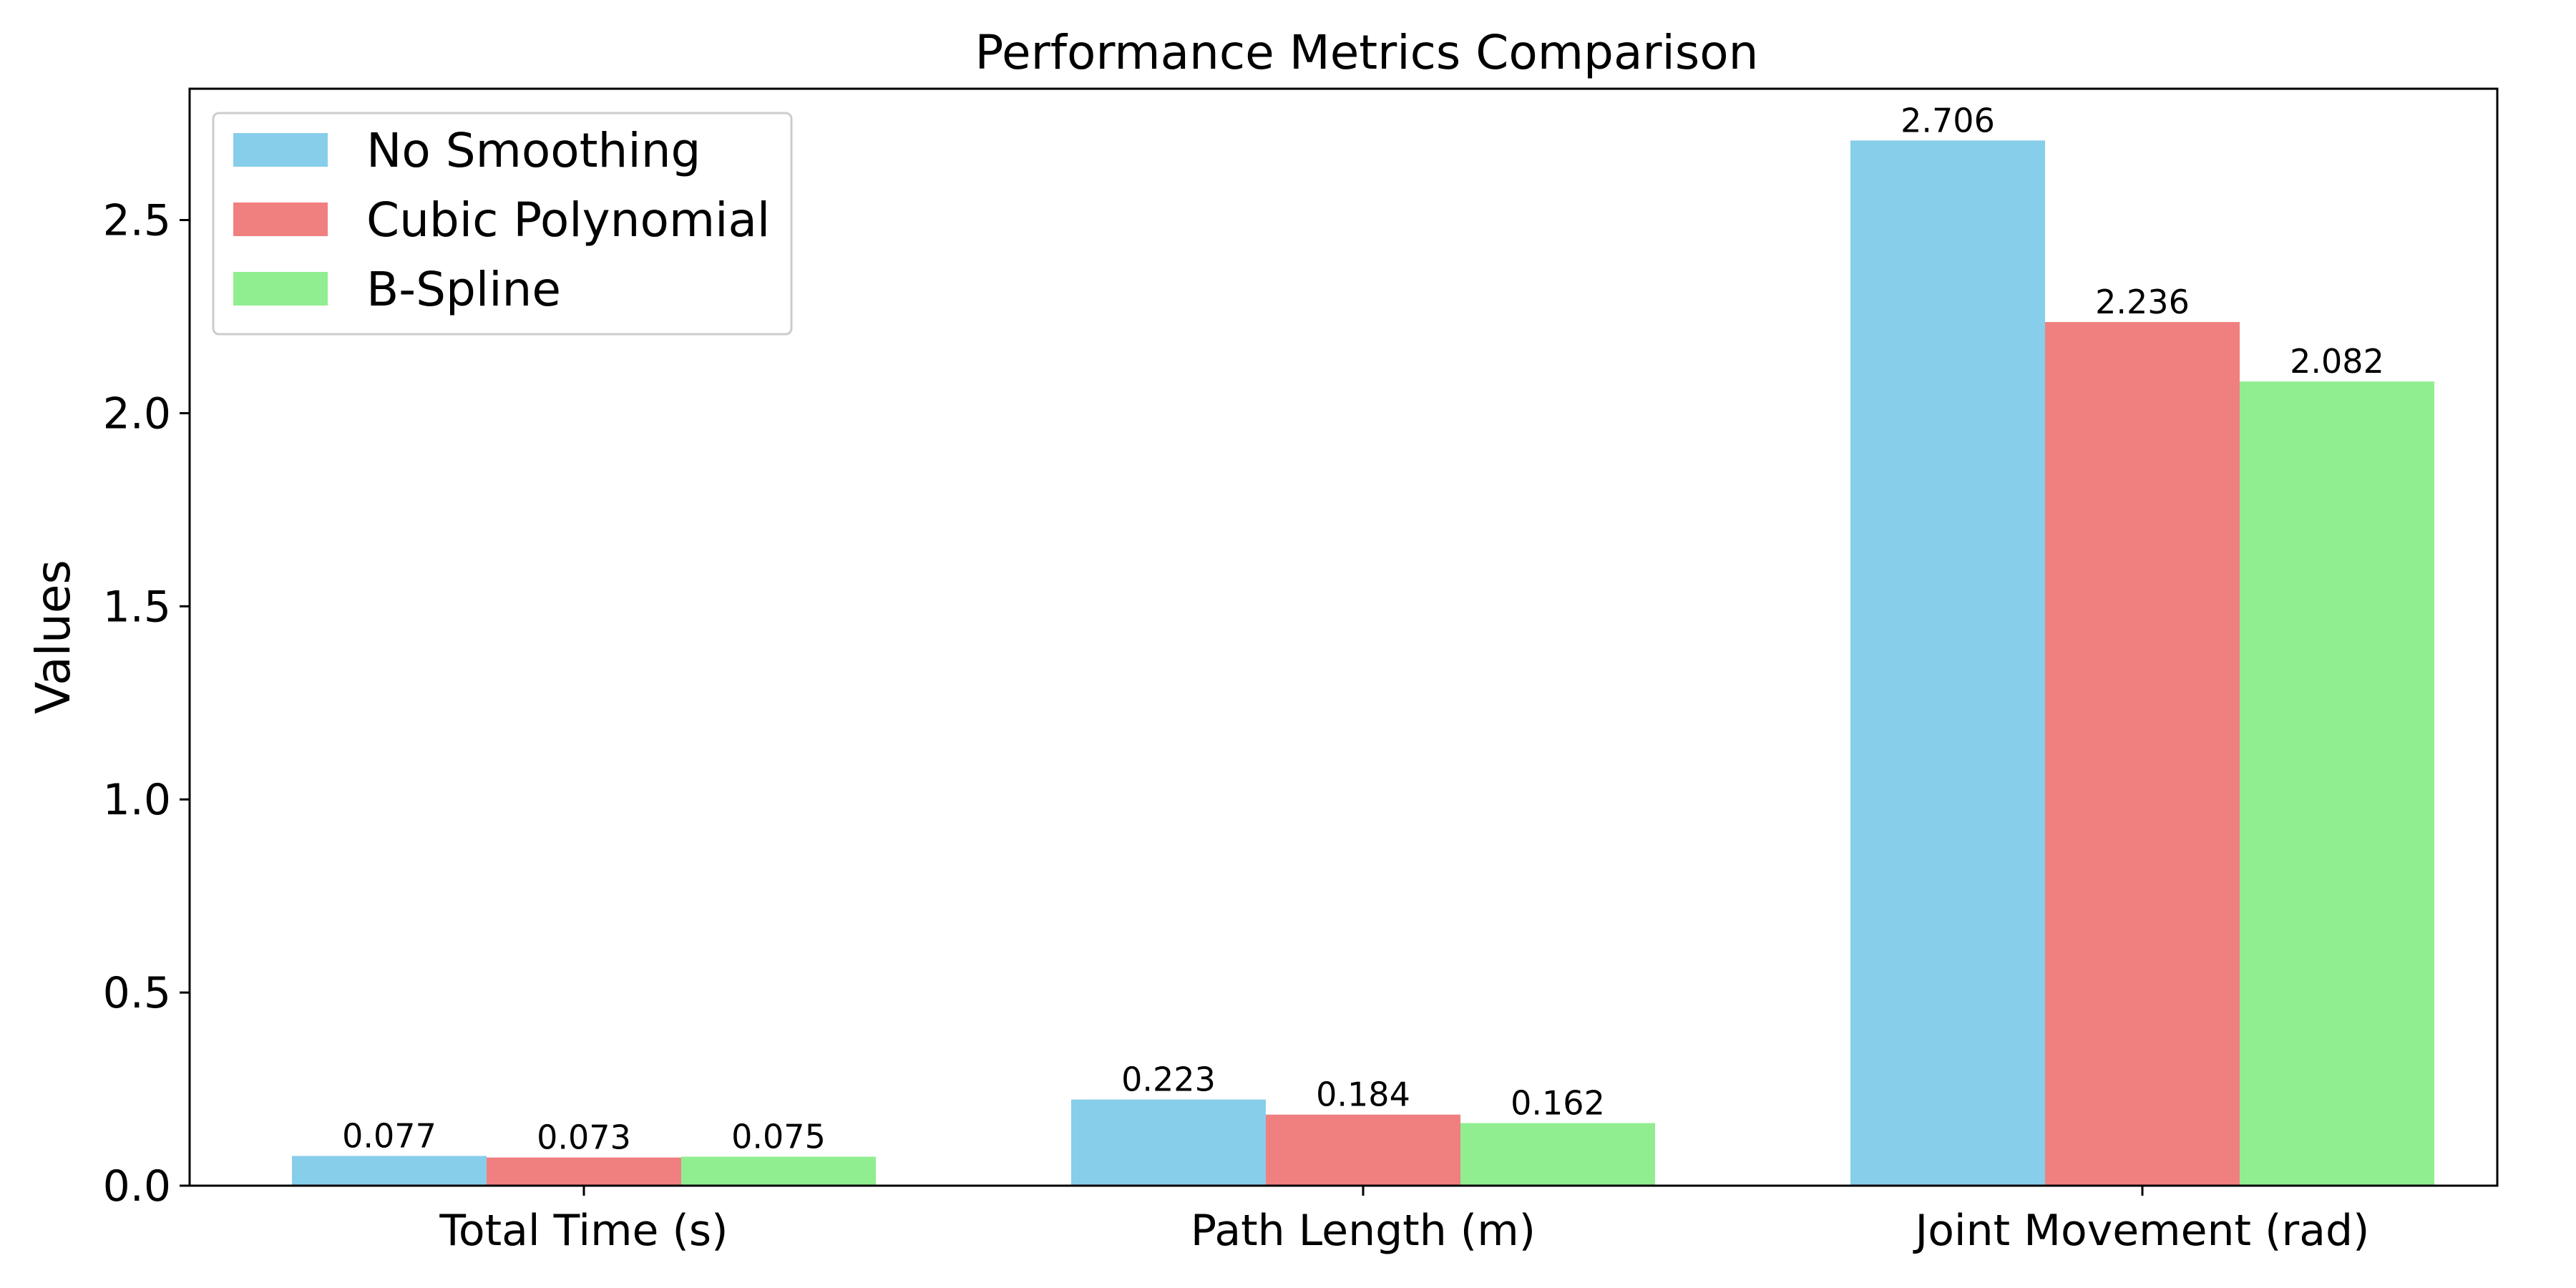 Image resolution: width=2576 pixels, height=1288 pixels. I want to click on y-tick-label: 2.5, so click(137, 221).